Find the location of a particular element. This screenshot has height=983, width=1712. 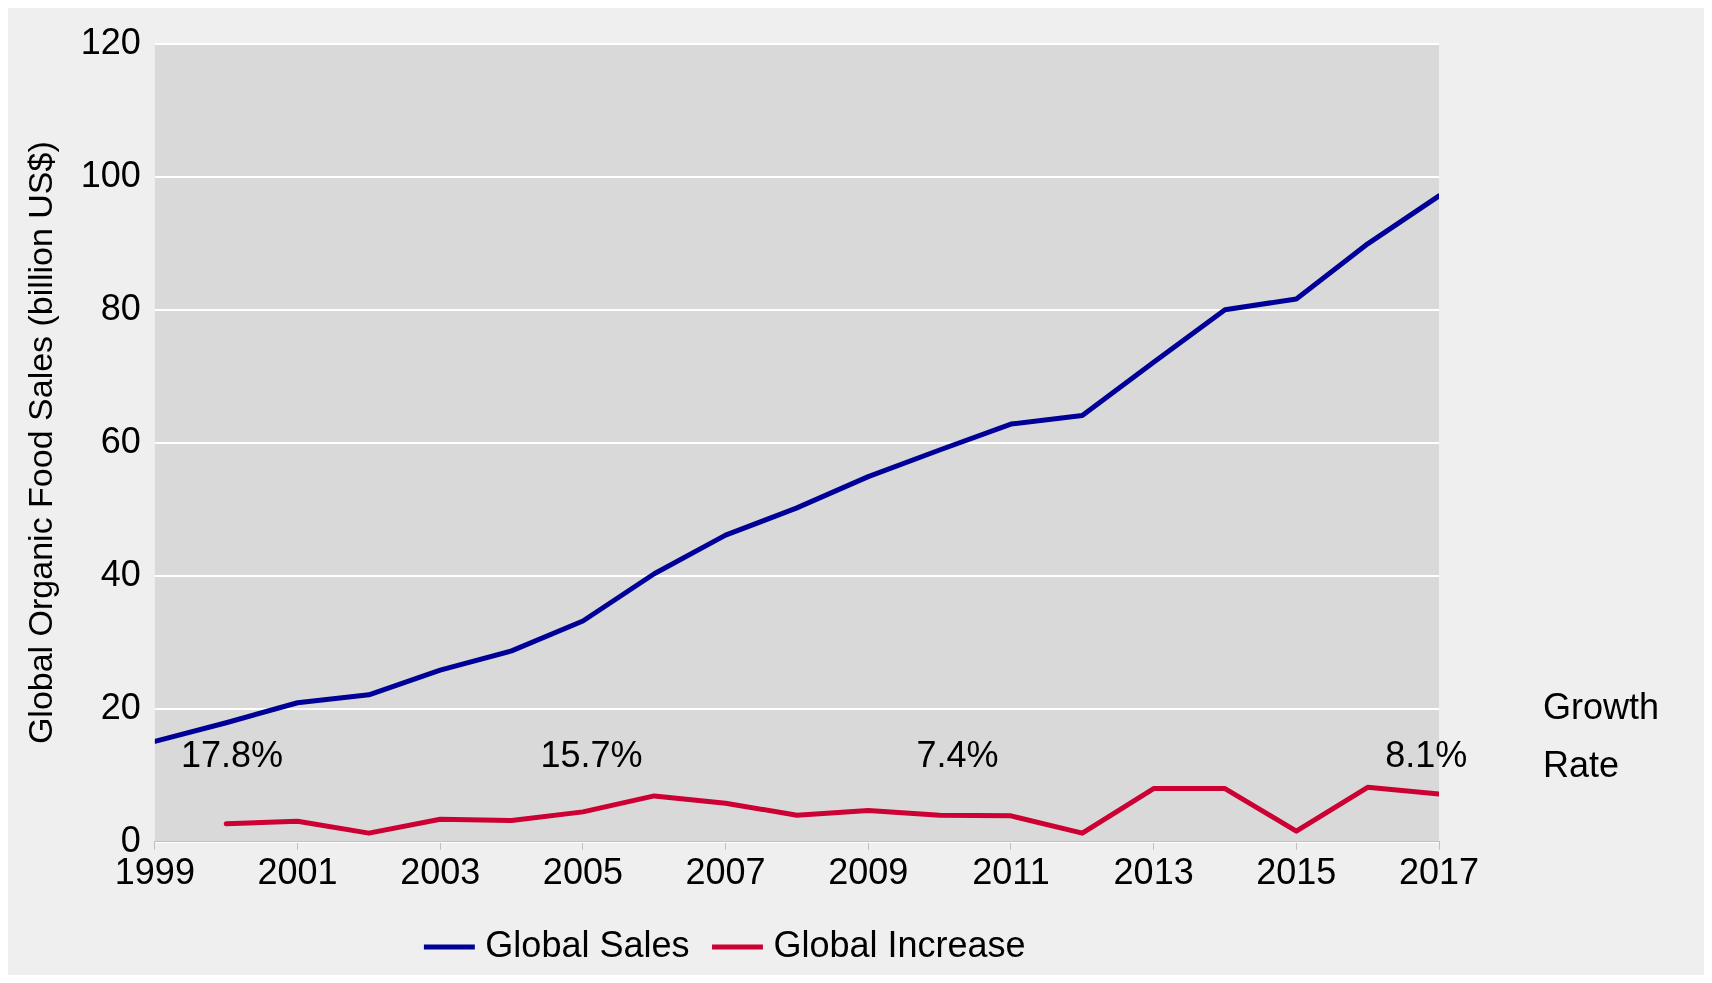

y-tick-label: 120 is located at coordinates (110, 41).